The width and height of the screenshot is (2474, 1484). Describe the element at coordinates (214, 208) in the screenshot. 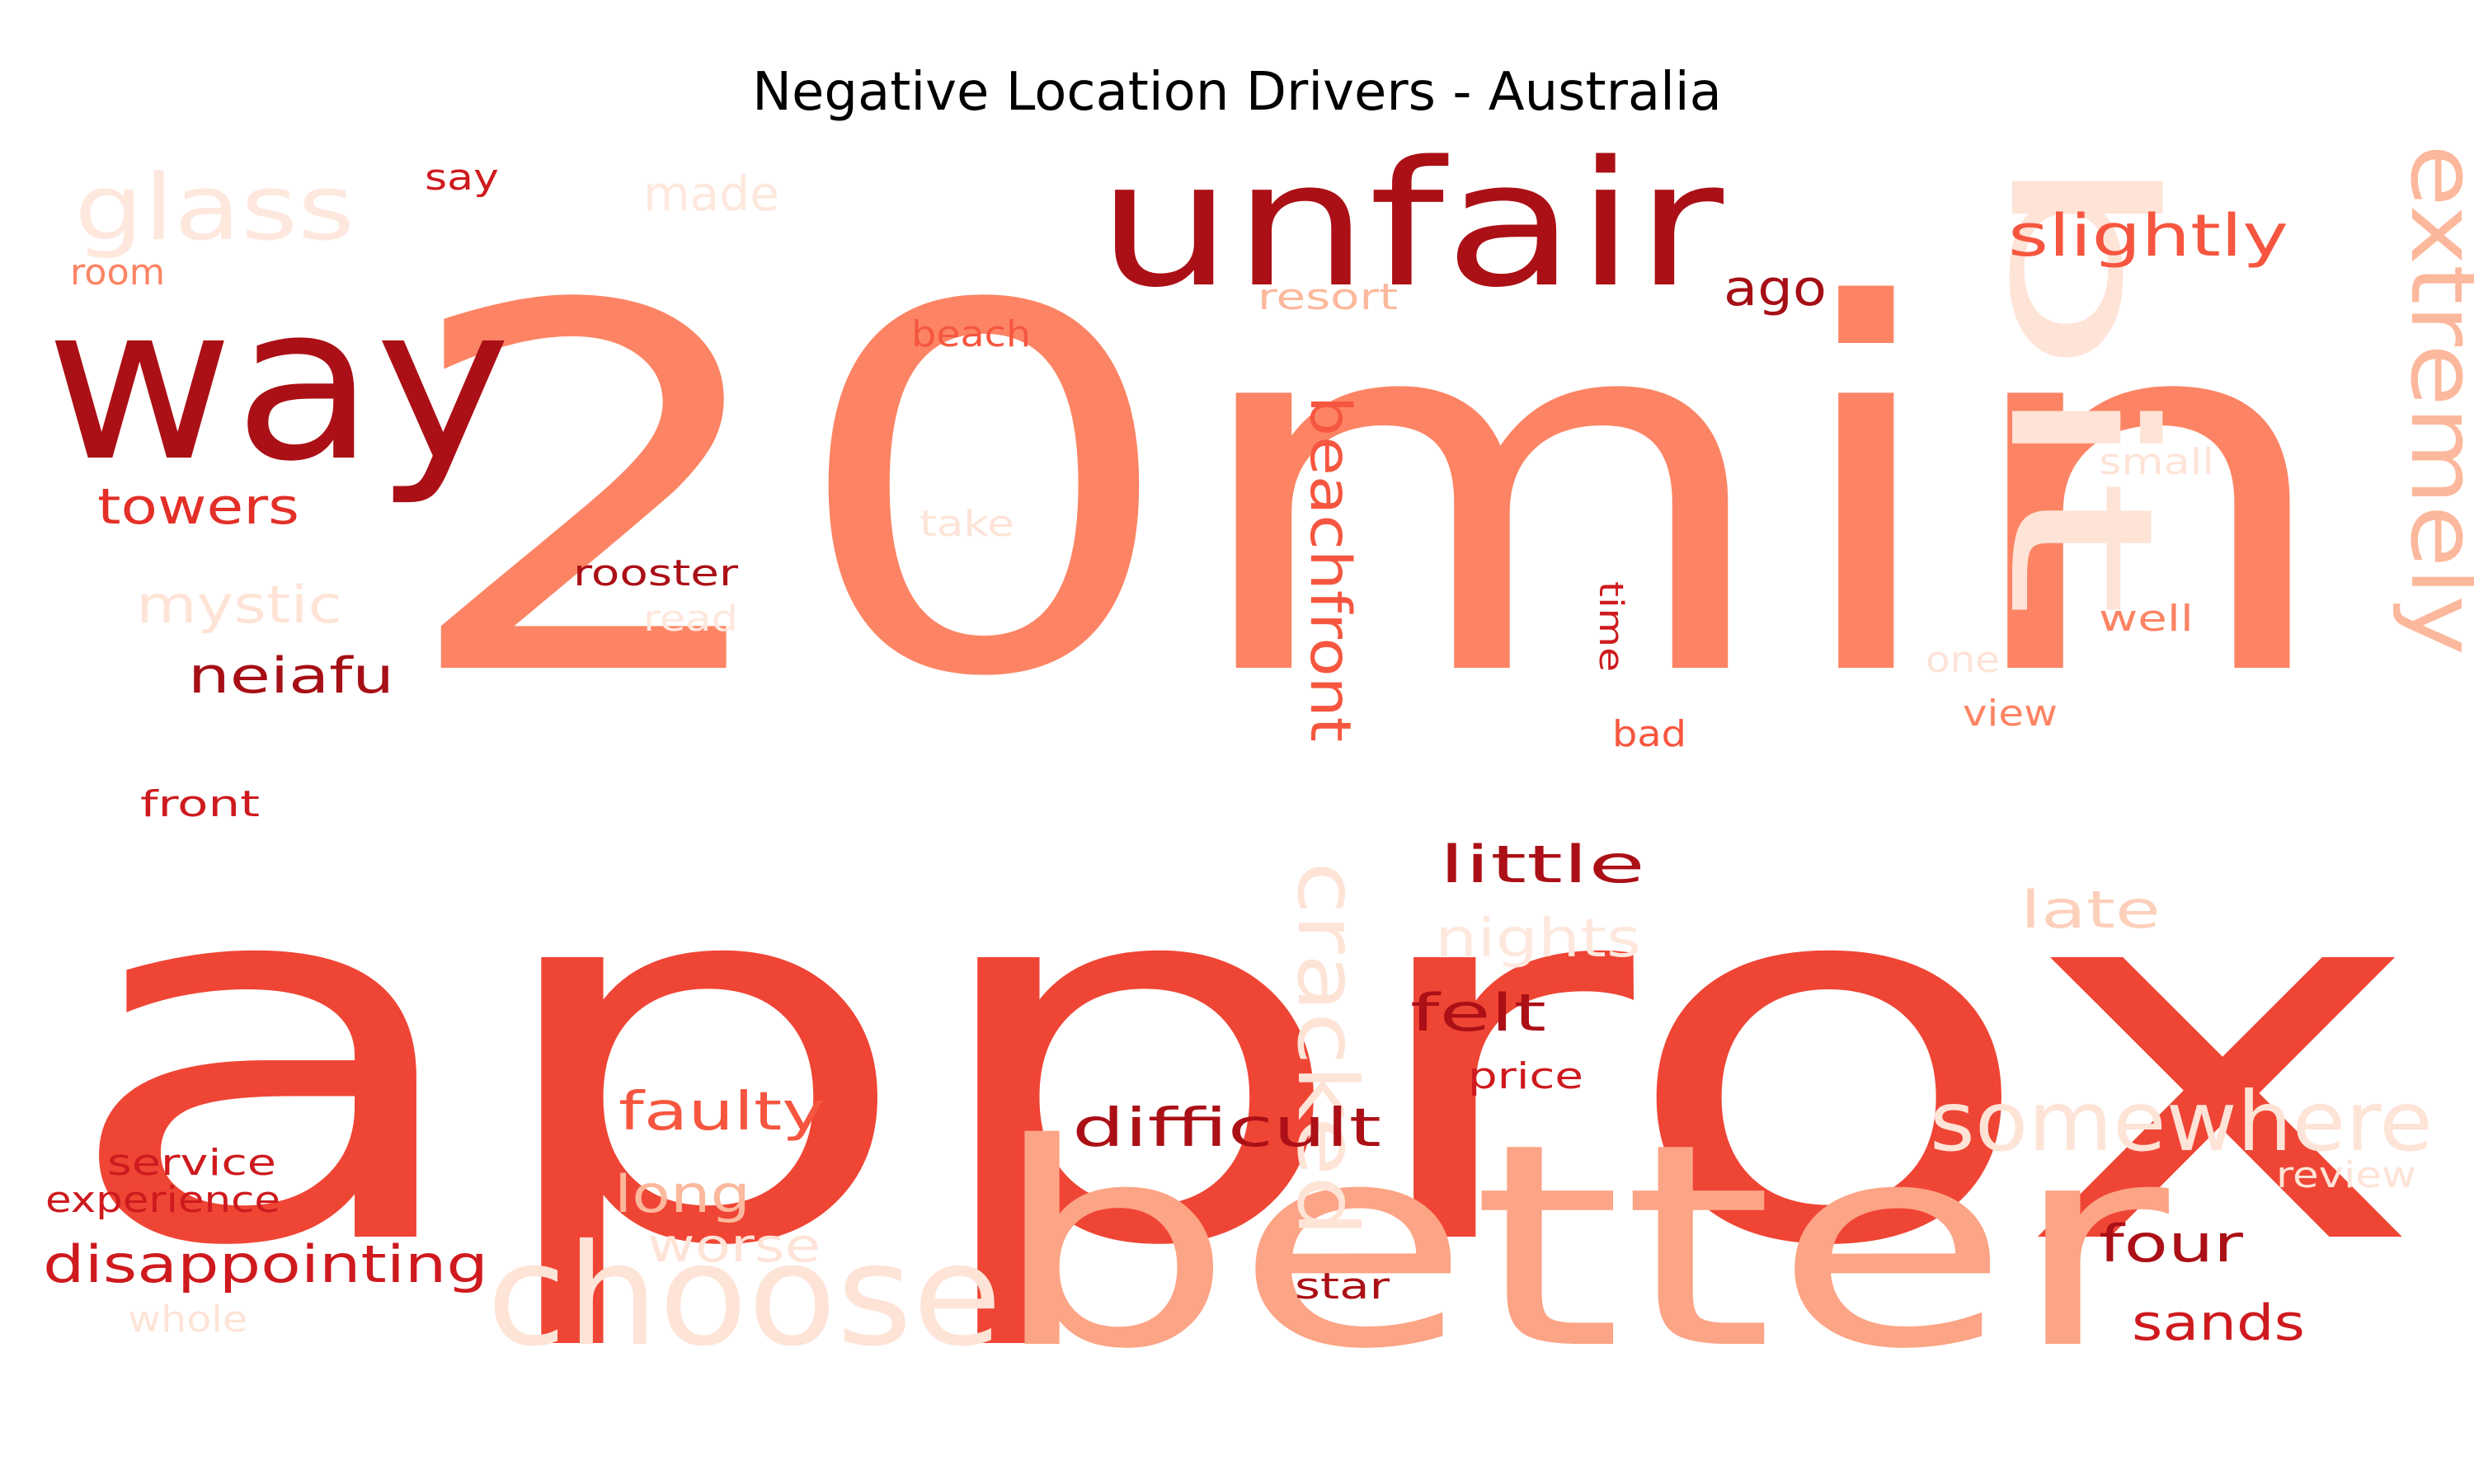

I see `word-glass: glass` at that location.